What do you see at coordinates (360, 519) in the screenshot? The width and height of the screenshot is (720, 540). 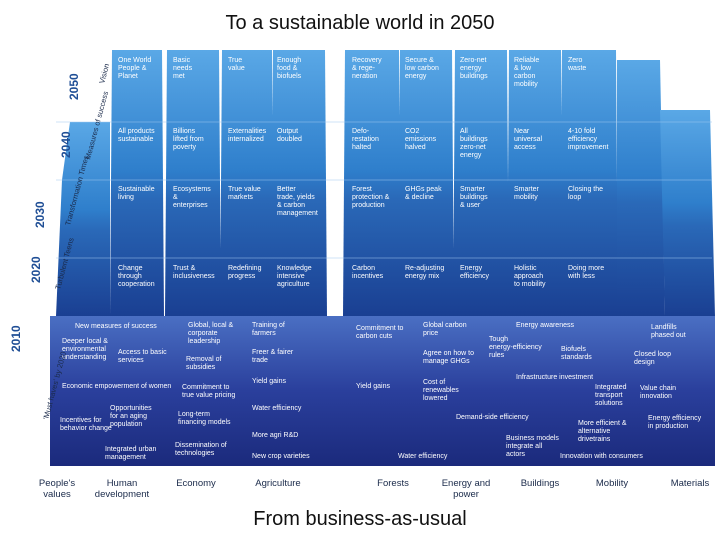 I see `footer-caption: From business-as-usual` at bounding box center [360, 519].